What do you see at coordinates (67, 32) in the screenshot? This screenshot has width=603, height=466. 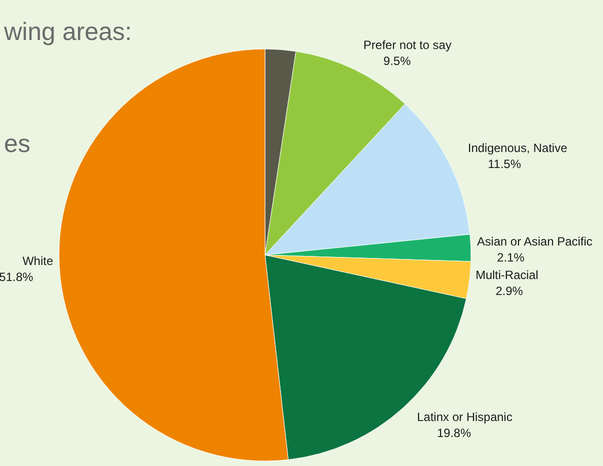 I see `text: wing areas:` at bounding box center [67, 32].